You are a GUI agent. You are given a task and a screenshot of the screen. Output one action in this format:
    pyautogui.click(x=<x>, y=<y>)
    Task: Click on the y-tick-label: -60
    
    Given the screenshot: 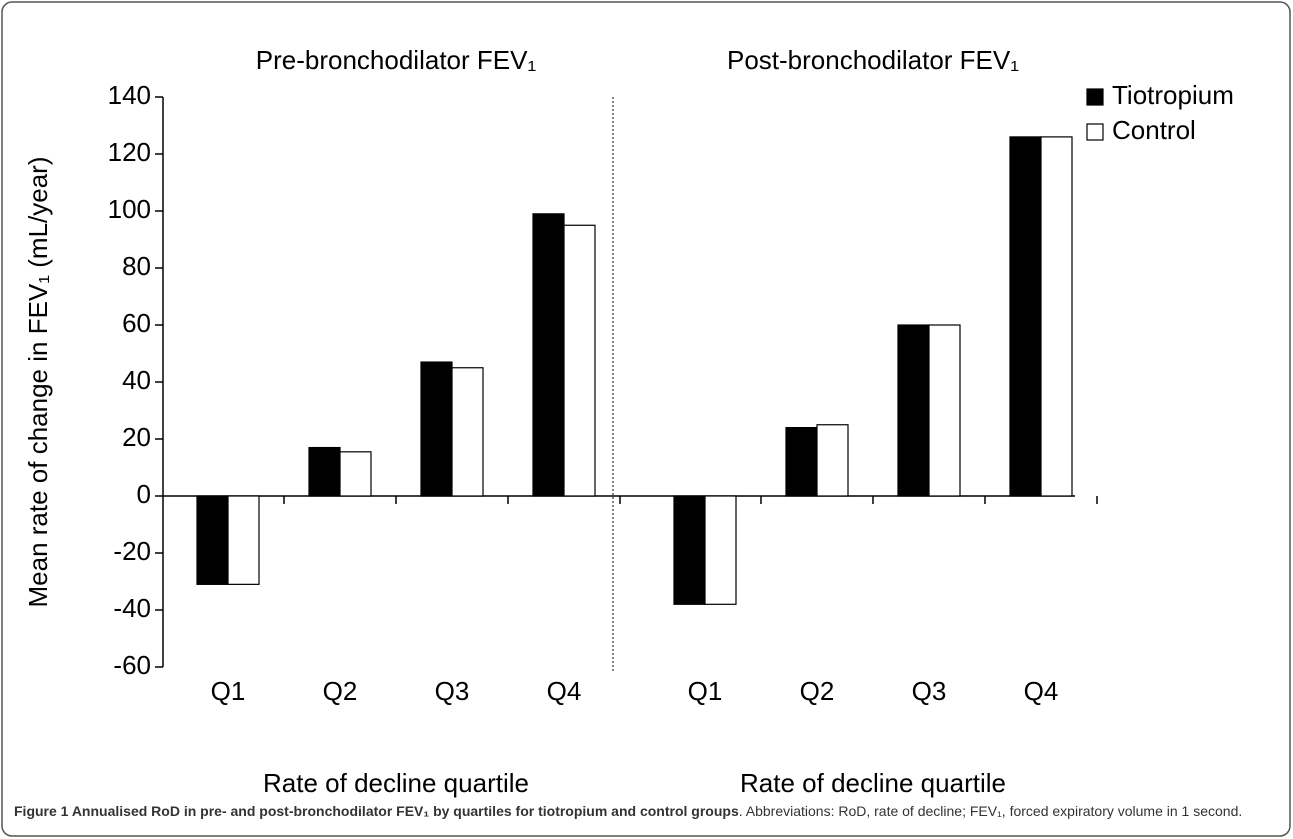 What is the action you would take?
    pyautogui.click(x=132, y=665)
    